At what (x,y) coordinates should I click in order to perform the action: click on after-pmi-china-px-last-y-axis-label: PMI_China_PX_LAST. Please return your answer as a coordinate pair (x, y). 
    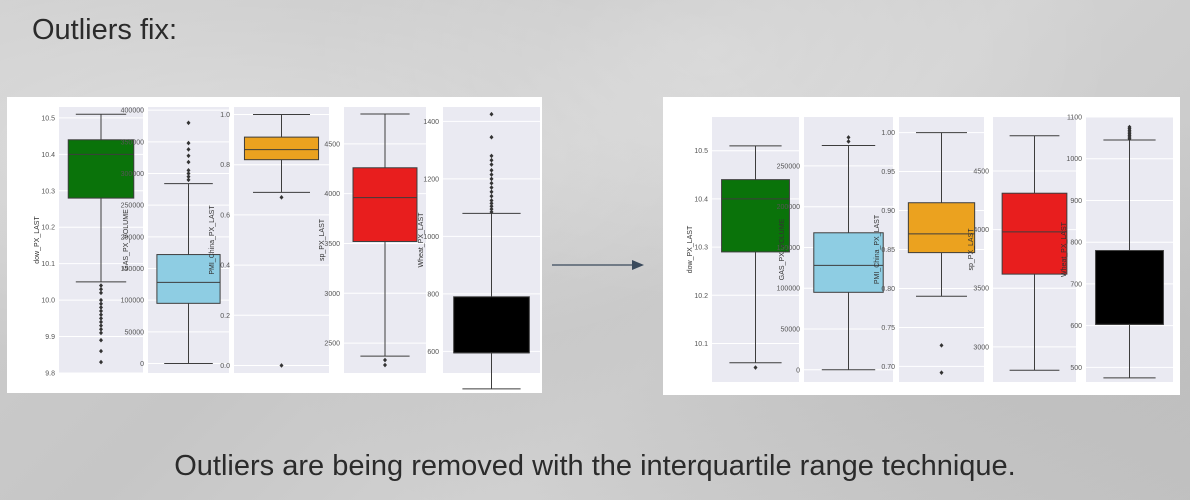
    Looking at the image, I should click on (877, 249).